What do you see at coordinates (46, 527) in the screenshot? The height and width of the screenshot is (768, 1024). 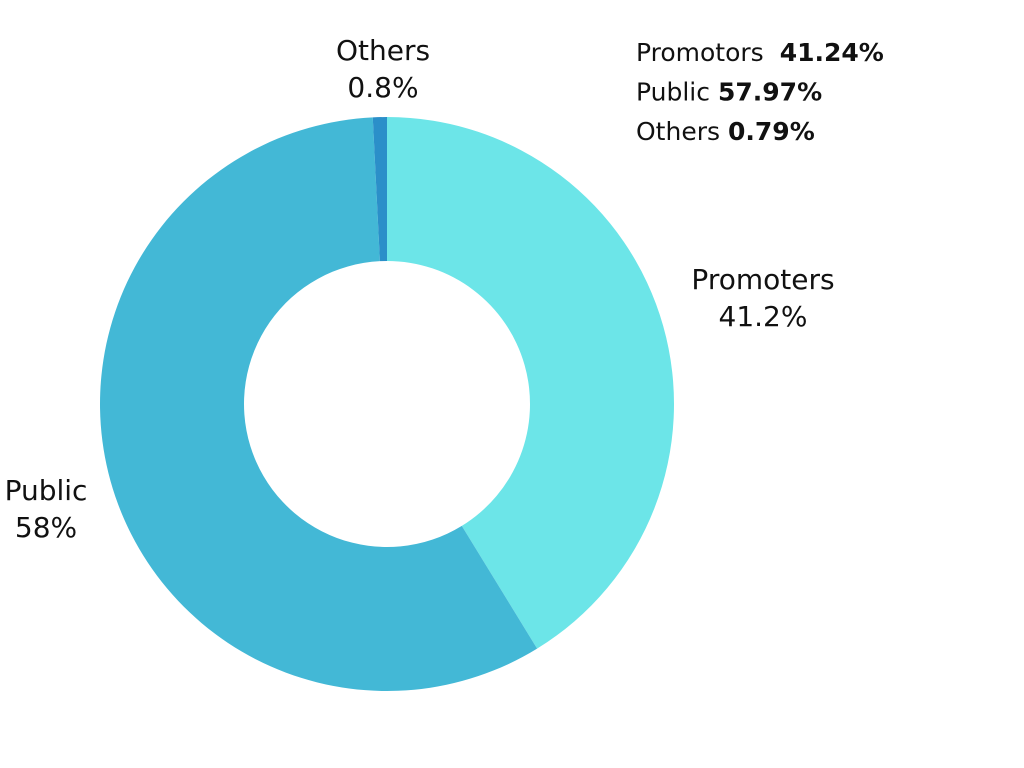 I see `slice-value-label: 58%` at bounding box center [46, 527].